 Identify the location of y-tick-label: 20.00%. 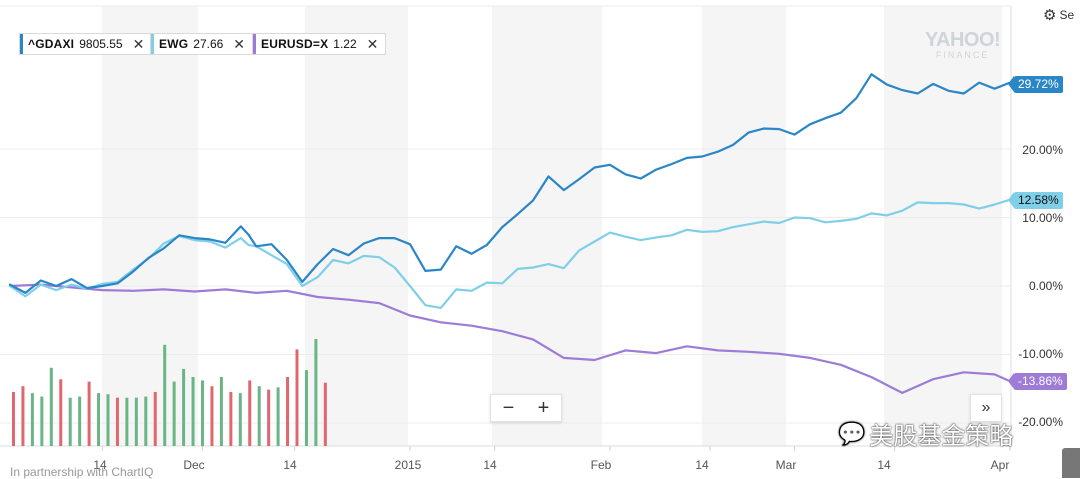
(1042, 150).